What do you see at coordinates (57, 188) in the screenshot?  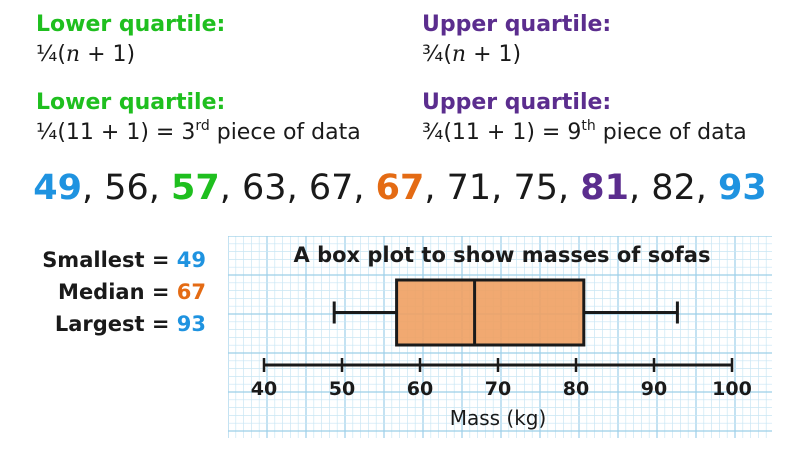 I see `data-value: 49` at bounding box center [57, 188].